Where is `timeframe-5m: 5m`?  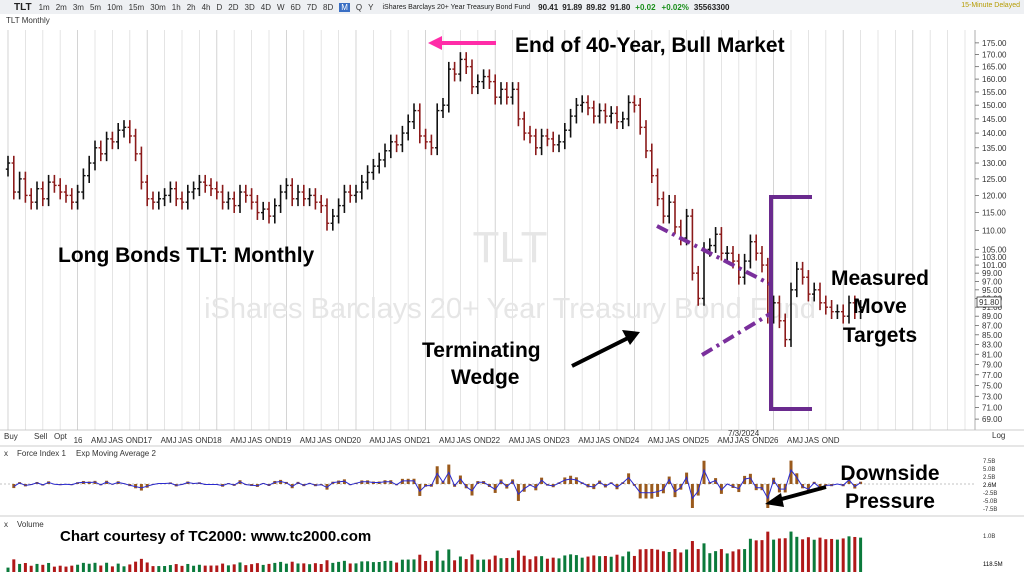
timeframe-5m: 5m is located at coordinates (95, 7).